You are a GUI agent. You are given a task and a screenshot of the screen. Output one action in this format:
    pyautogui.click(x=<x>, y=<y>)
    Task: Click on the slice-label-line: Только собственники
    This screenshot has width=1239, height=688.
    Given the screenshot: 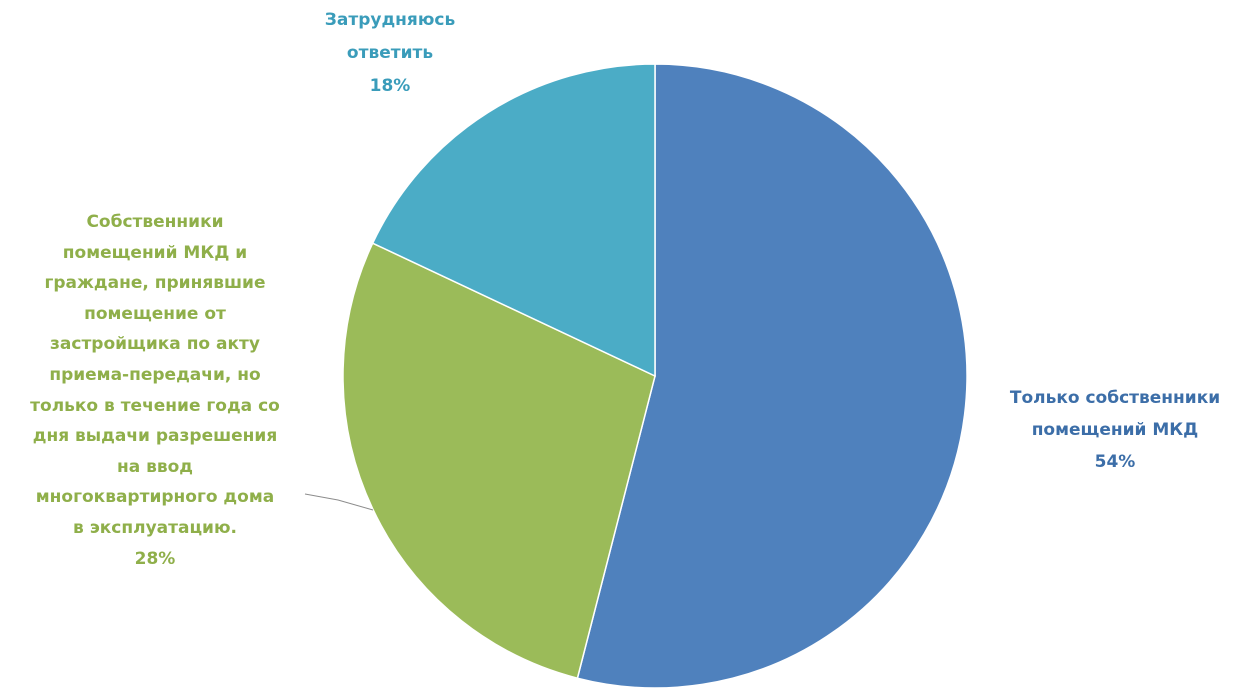 What is the action you would take?
    pyautogui.click(x=1115, y=398)
    